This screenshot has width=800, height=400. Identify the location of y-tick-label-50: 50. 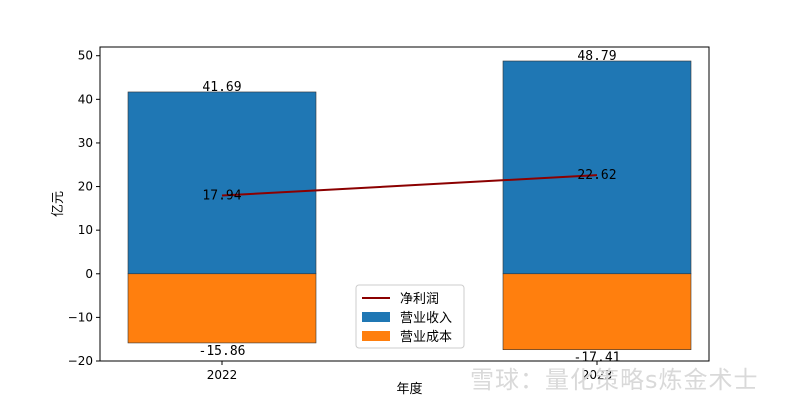
(85, 56).